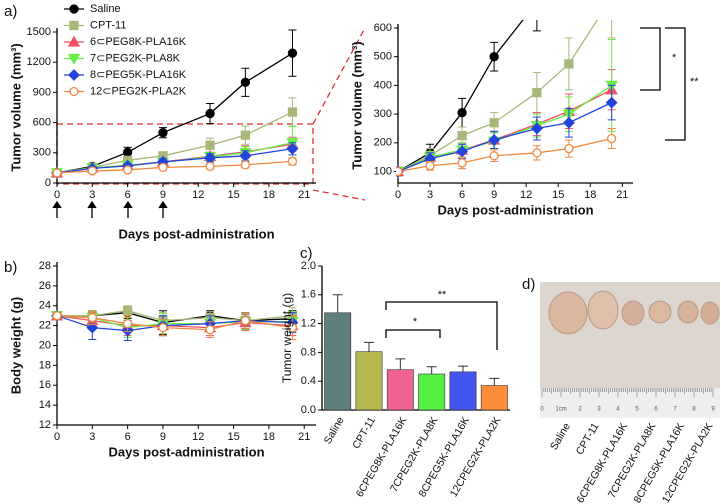  I want to click on y-tick-label: 18, so click(45, 365).